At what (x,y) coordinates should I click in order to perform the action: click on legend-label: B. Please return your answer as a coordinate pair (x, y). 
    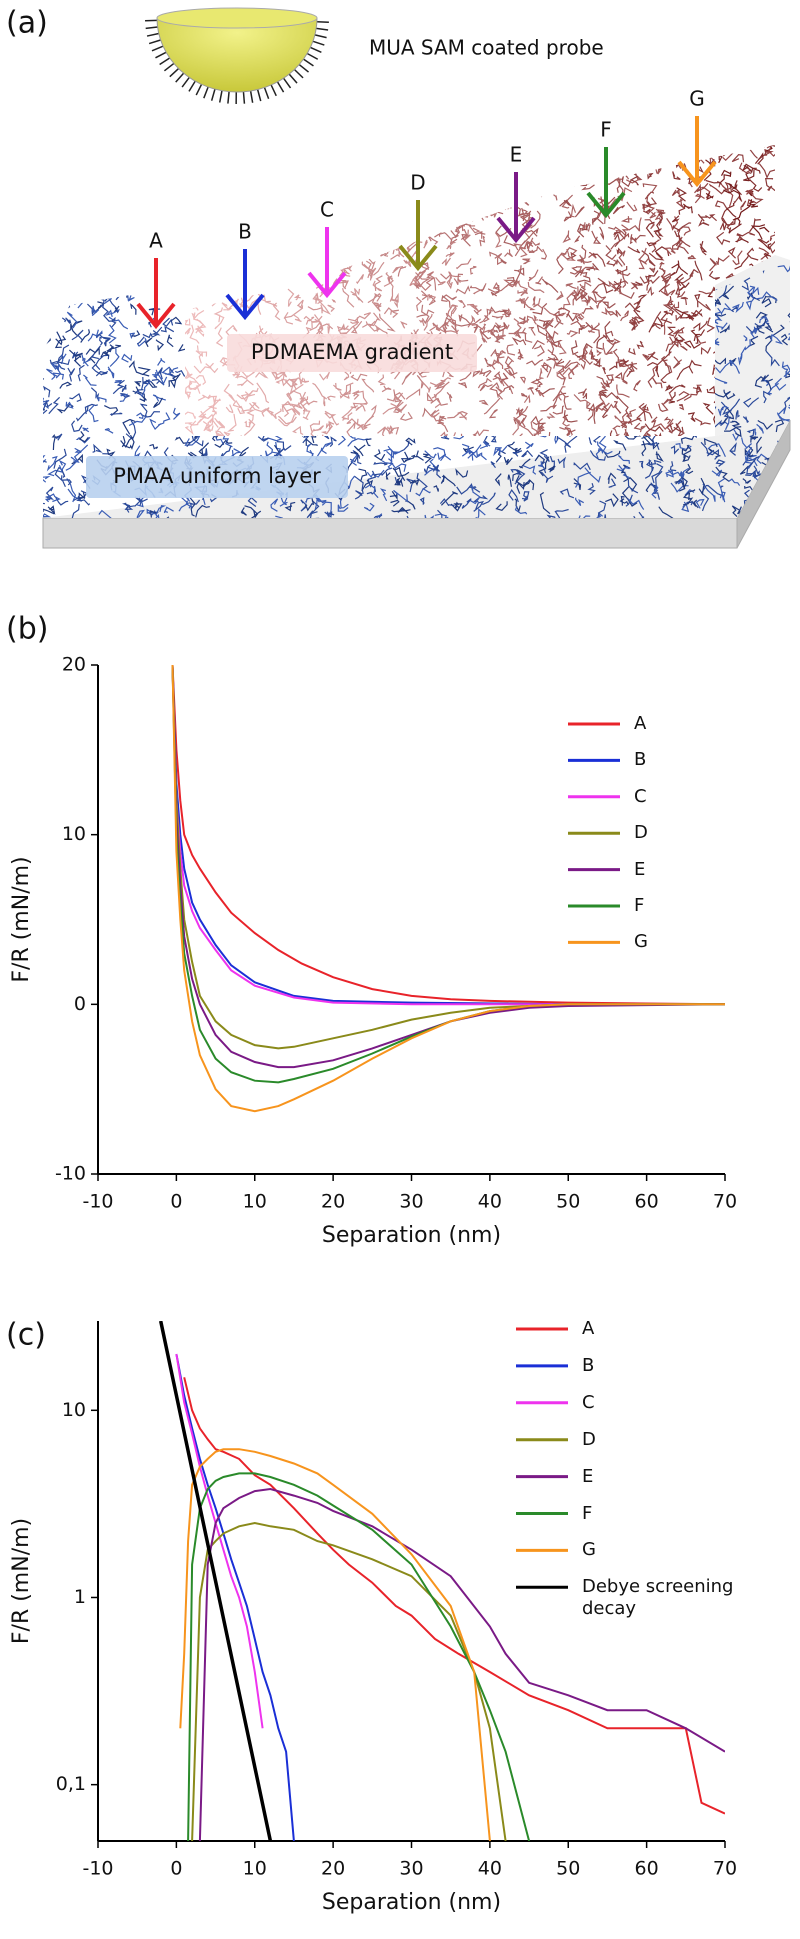
    Looking at the image, I should click on (588, 1365).